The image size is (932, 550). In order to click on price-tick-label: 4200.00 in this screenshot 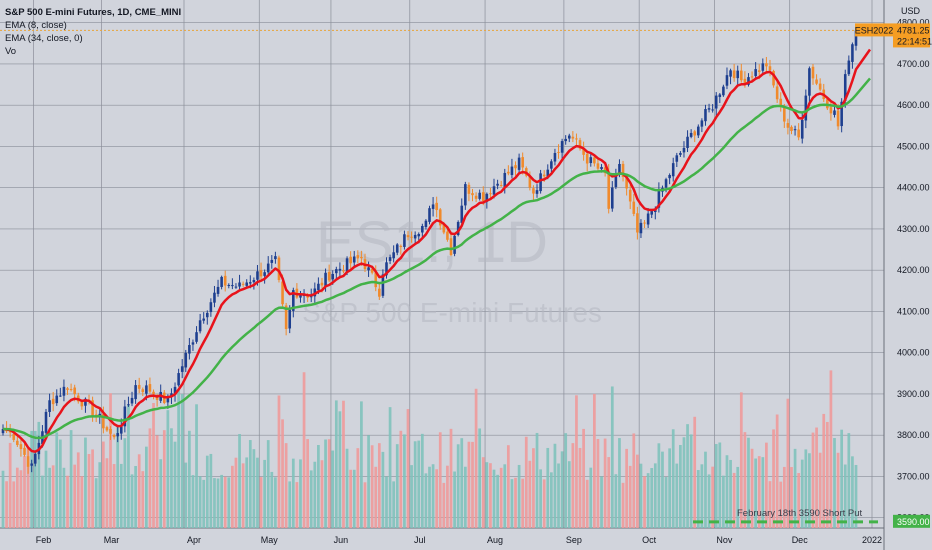, I will do `click(913, 270)`.